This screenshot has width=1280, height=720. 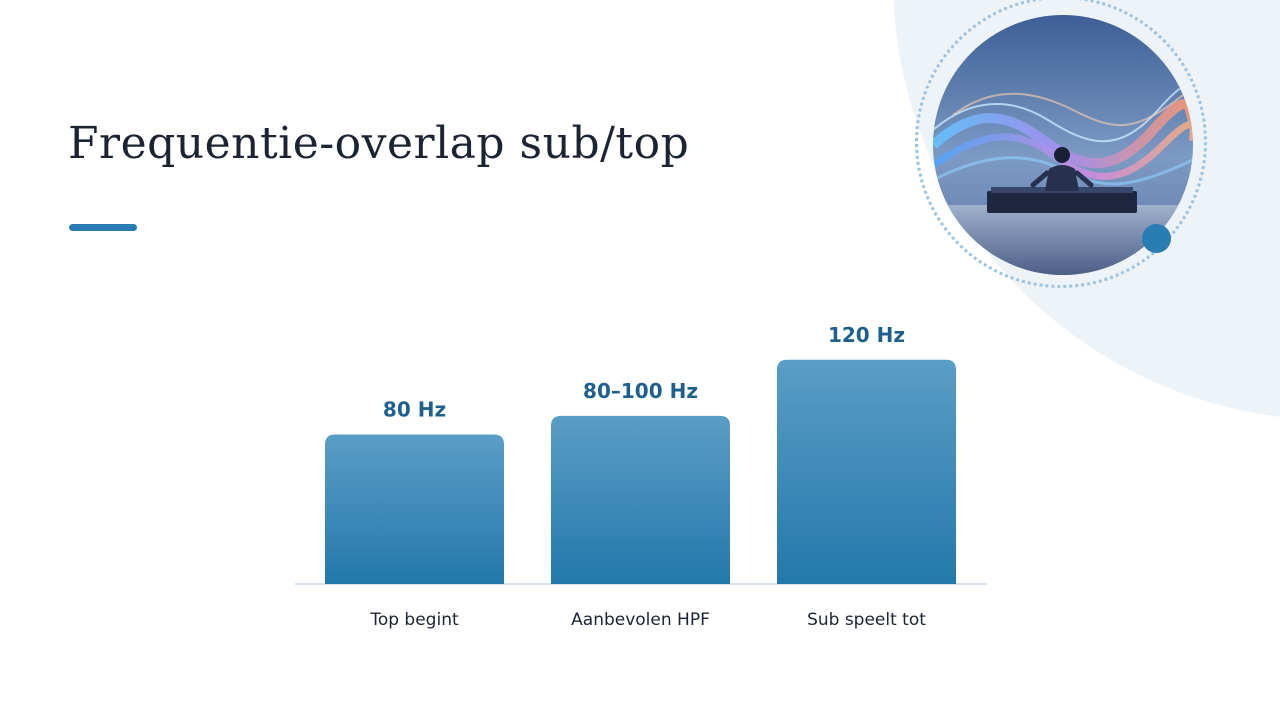 What do you see at coordinates (640, 391) in the screenshot?
I see `bar-value-label: 80–100 Hz` at bounding box center [640, 391].